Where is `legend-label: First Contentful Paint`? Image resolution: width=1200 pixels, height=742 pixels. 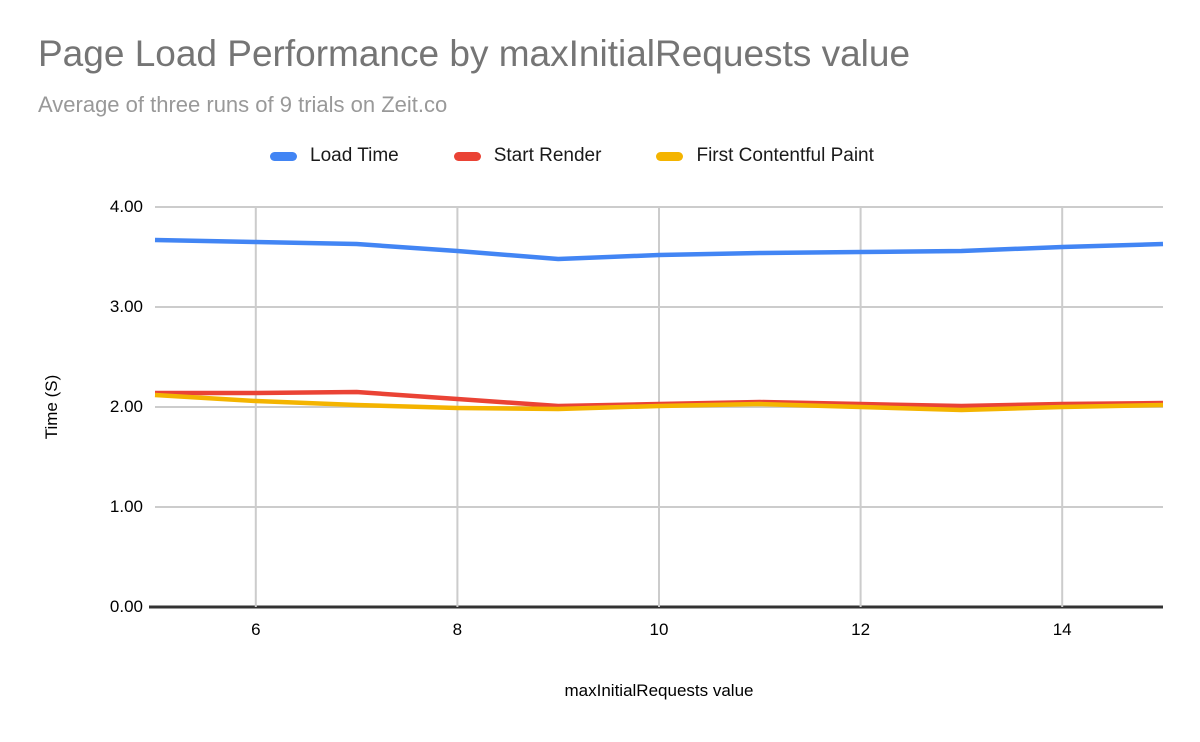
legend-label: First Contentful Paint is located at coordinates (785, 155).